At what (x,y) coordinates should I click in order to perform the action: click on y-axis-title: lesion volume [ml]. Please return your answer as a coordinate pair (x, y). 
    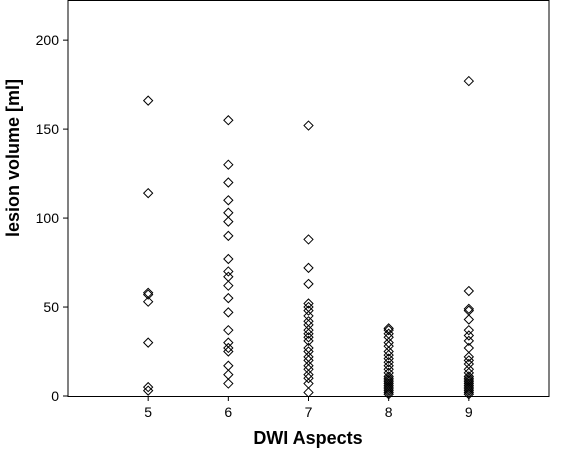
    Looking at the image, I should click on (13, 158).